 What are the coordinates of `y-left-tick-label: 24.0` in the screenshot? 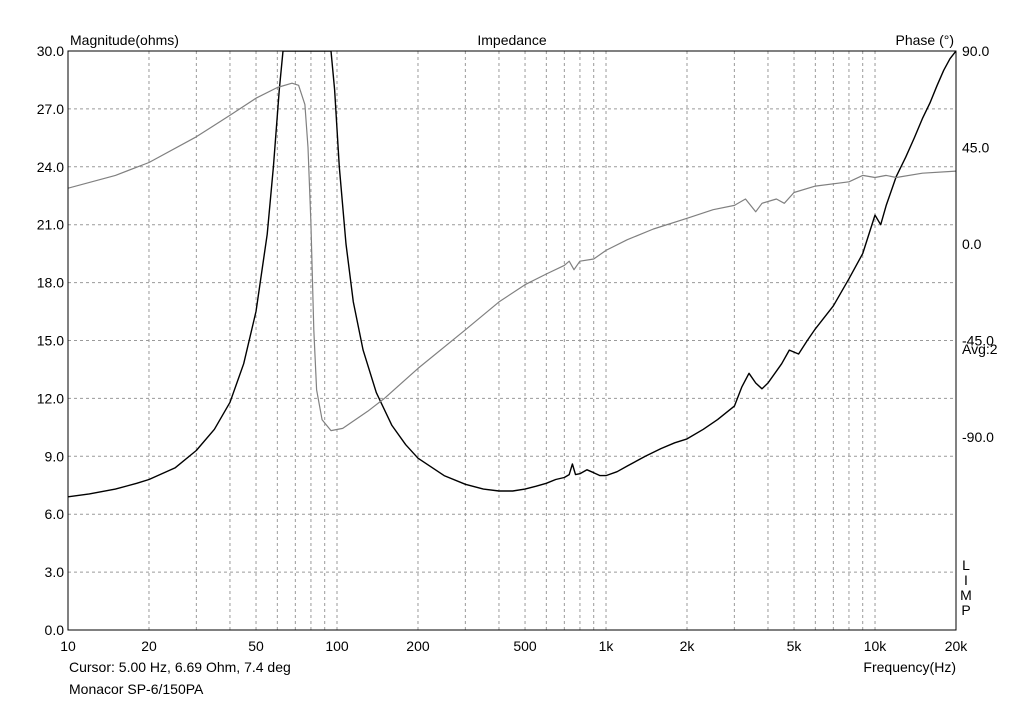 It's located at (50, 167).